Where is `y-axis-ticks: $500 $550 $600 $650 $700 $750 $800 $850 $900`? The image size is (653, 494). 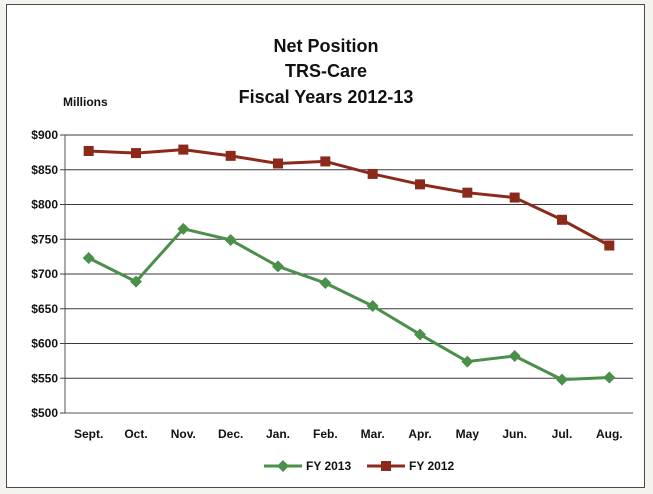 y-axis-ticks: $500 $550 $600 $650 $700 $750 $800 $850 $900 is located at coordinates (48, 274).